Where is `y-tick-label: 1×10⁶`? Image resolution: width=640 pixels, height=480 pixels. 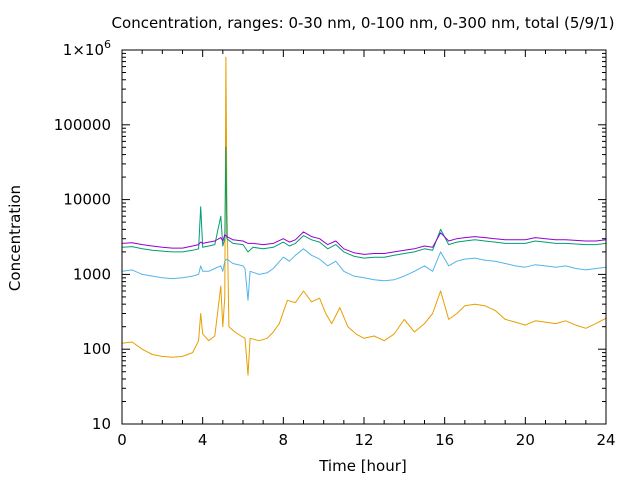
y-tick-label: 1×10⁶ is located at coordinates (87, 48).